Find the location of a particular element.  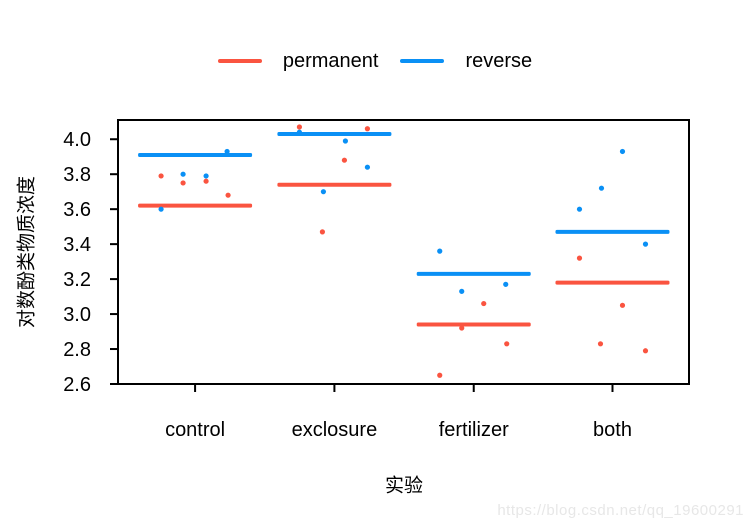

legend-label-reverse: reverse is located at coordinates (499, 61).